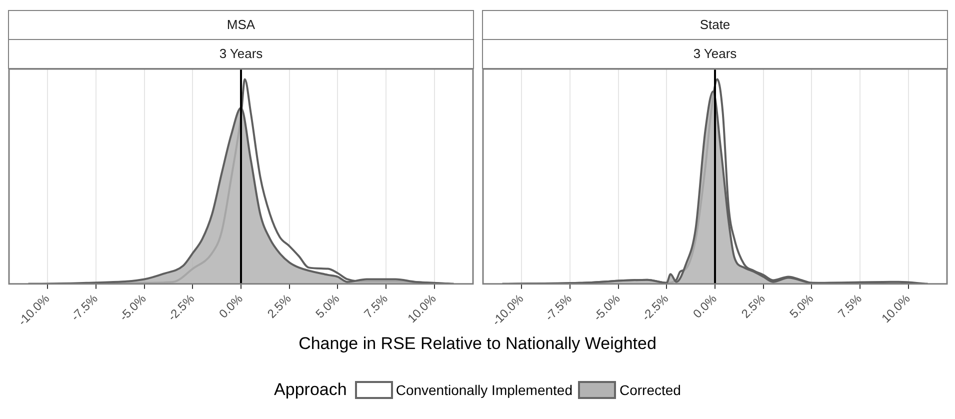  I want to click on legend-title: Approach, so click(310, 390).